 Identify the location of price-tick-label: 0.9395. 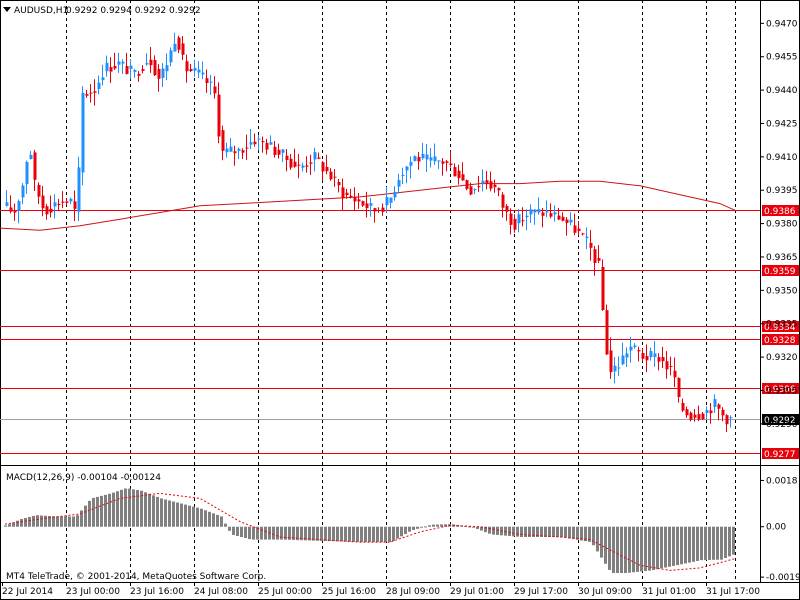
(782, 191).